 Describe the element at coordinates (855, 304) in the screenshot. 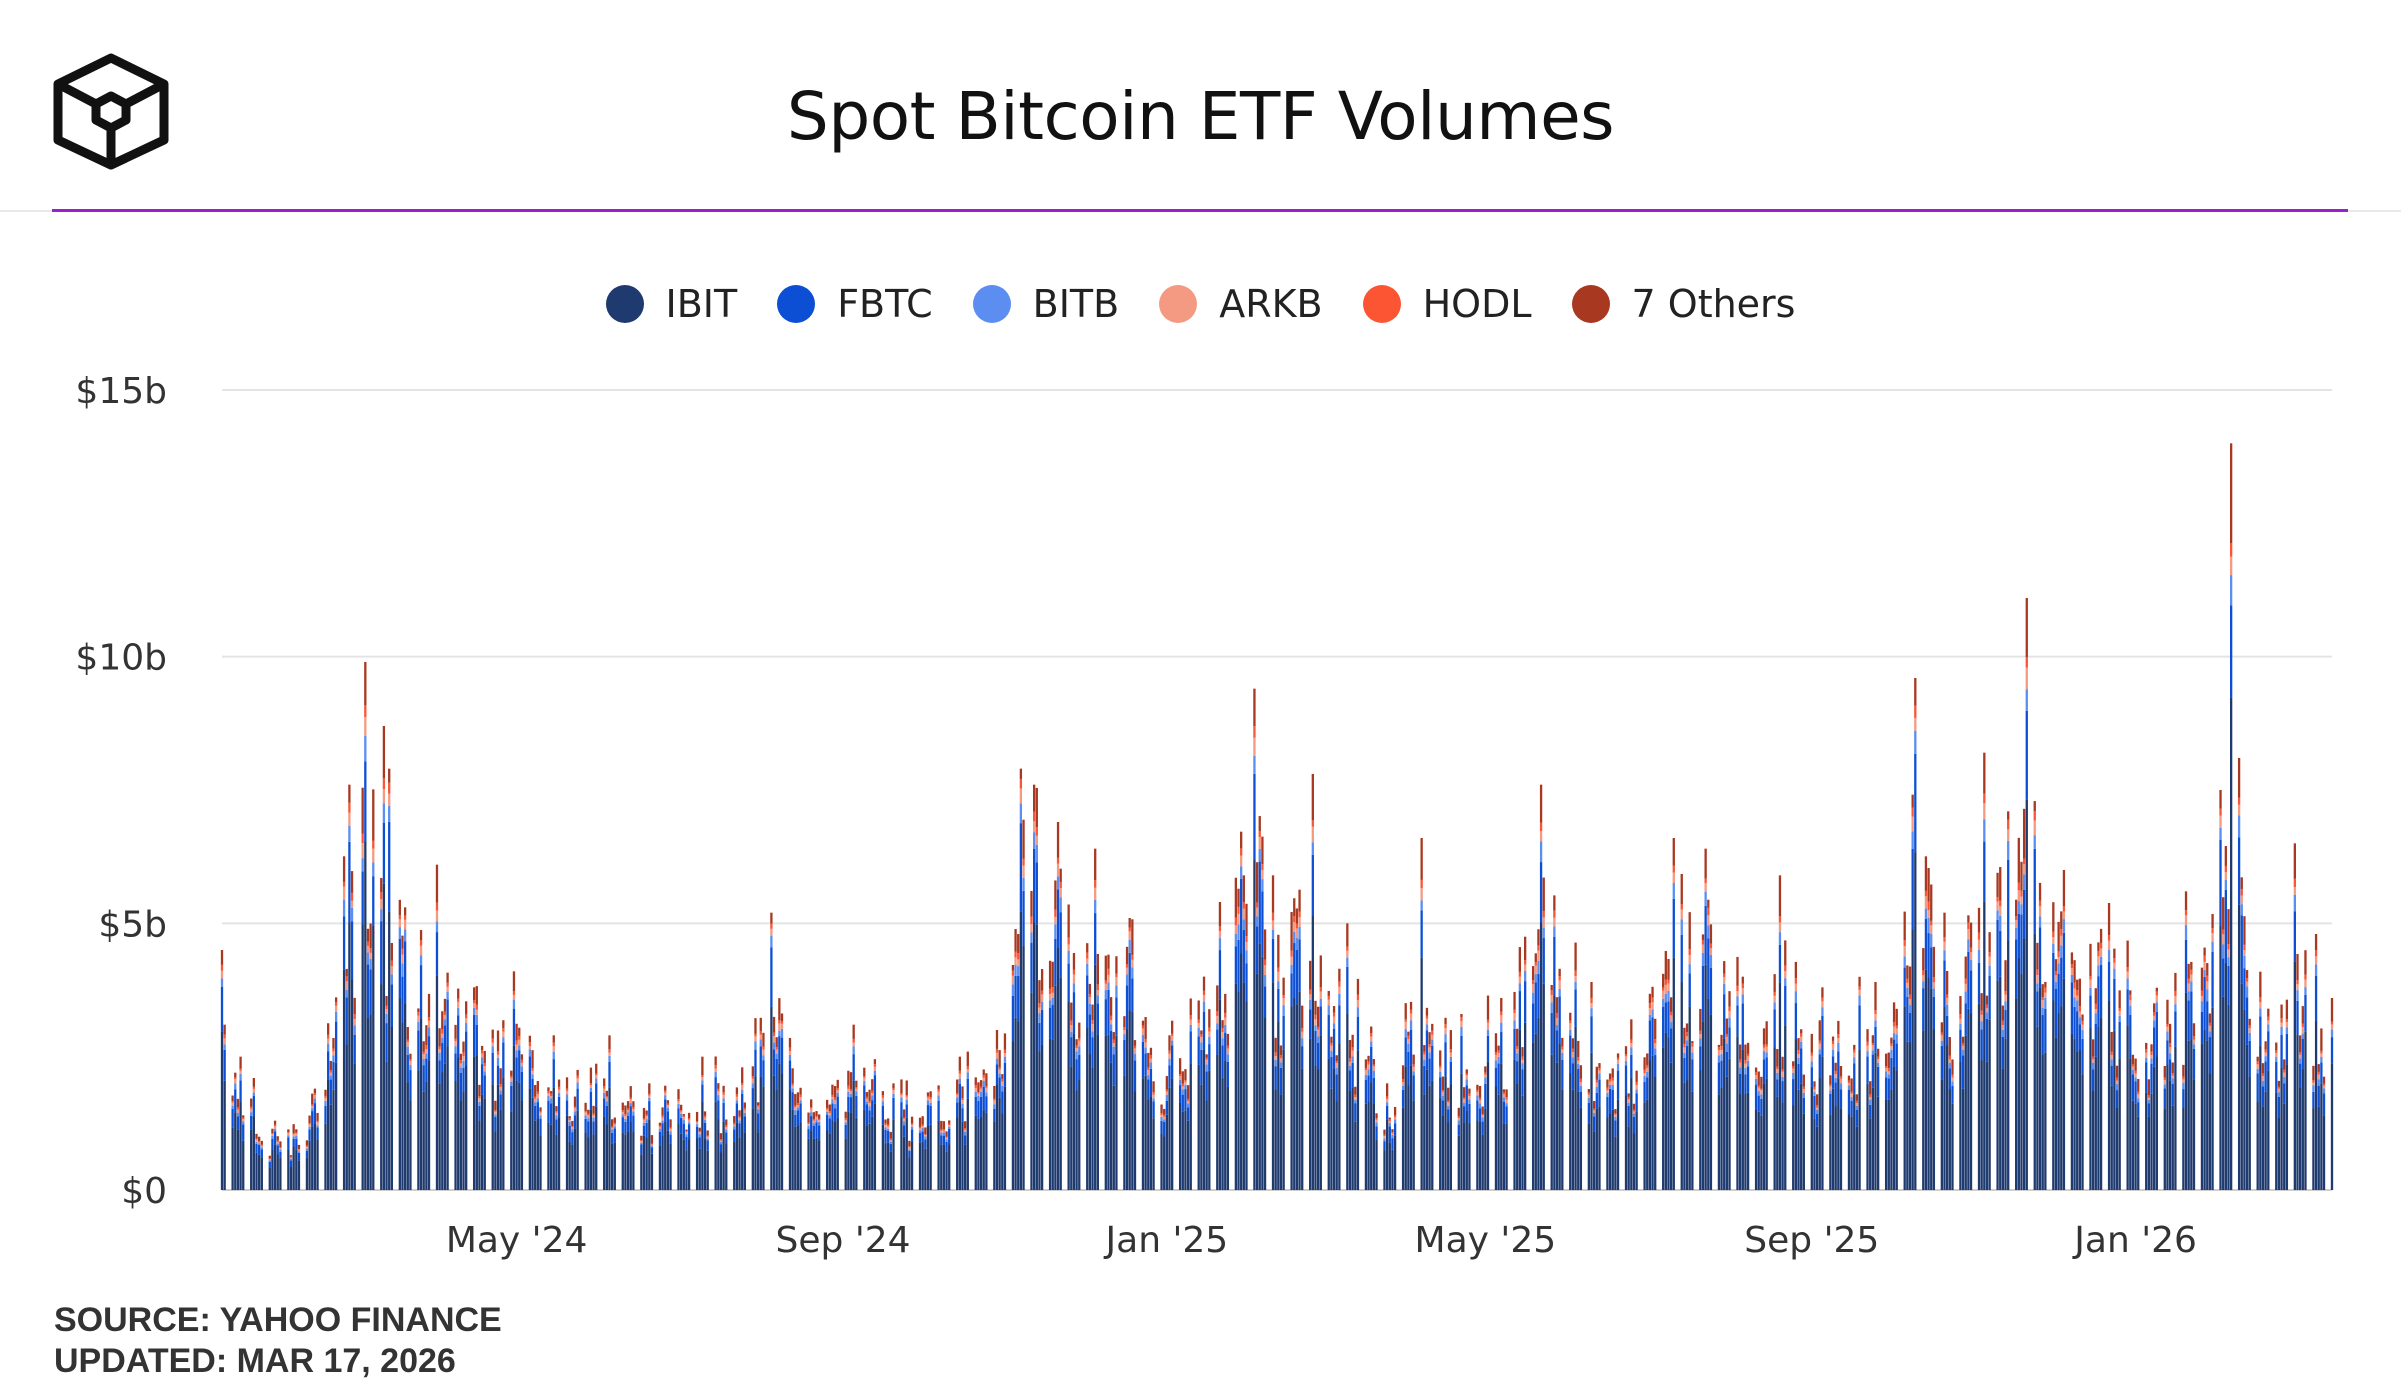

I see `legend-item-fbtc: FBTC` at that location.